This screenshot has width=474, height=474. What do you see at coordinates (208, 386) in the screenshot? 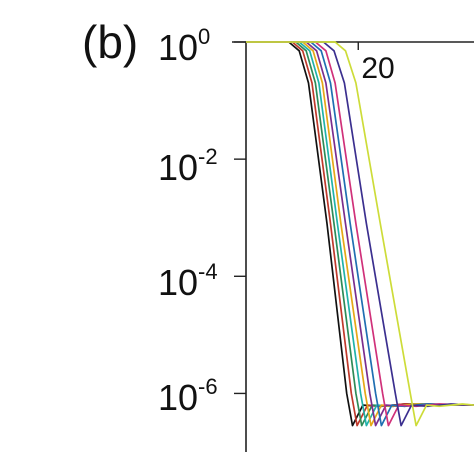
I see `y-tick-exponent: -6` at bounding box center [208, 386].